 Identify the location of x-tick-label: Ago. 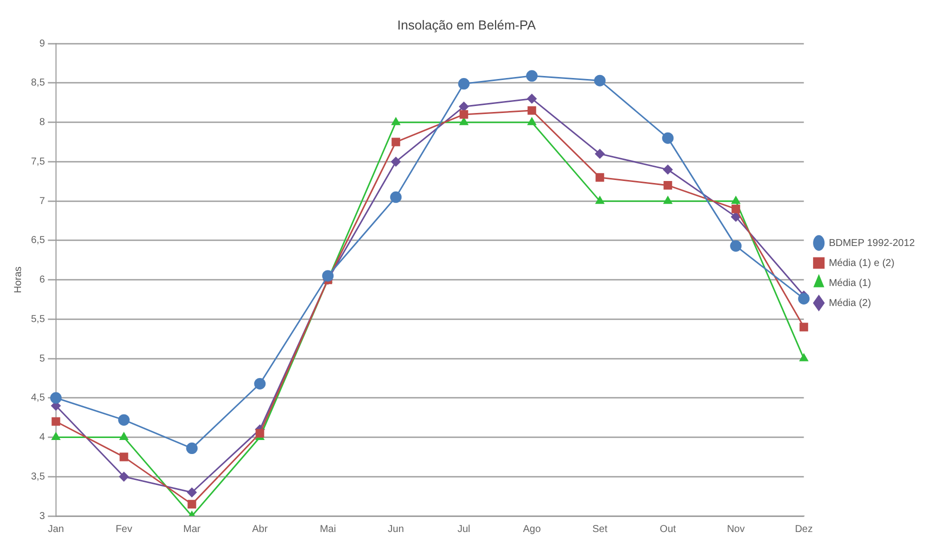
(532, 529).